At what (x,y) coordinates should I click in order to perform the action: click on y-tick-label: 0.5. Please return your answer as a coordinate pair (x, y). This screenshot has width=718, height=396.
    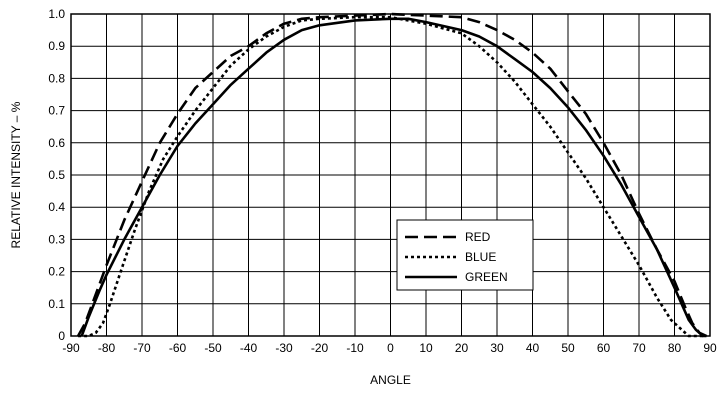
    Looking at the image, I should click on (56, 175).